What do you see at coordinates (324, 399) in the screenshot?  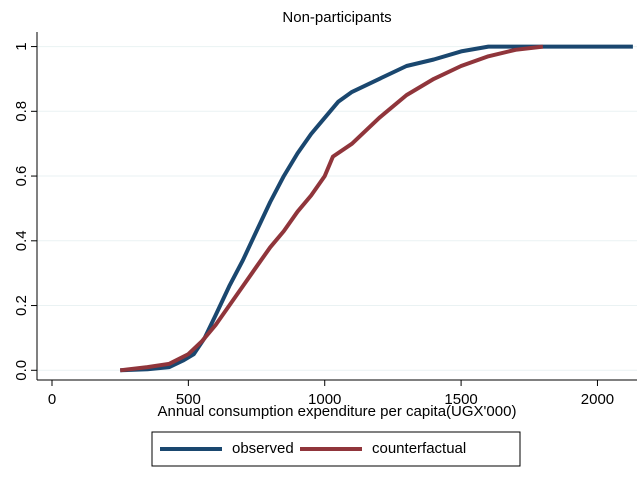 I see `x-tick-label: 1000` at bounding box center [324, 399].